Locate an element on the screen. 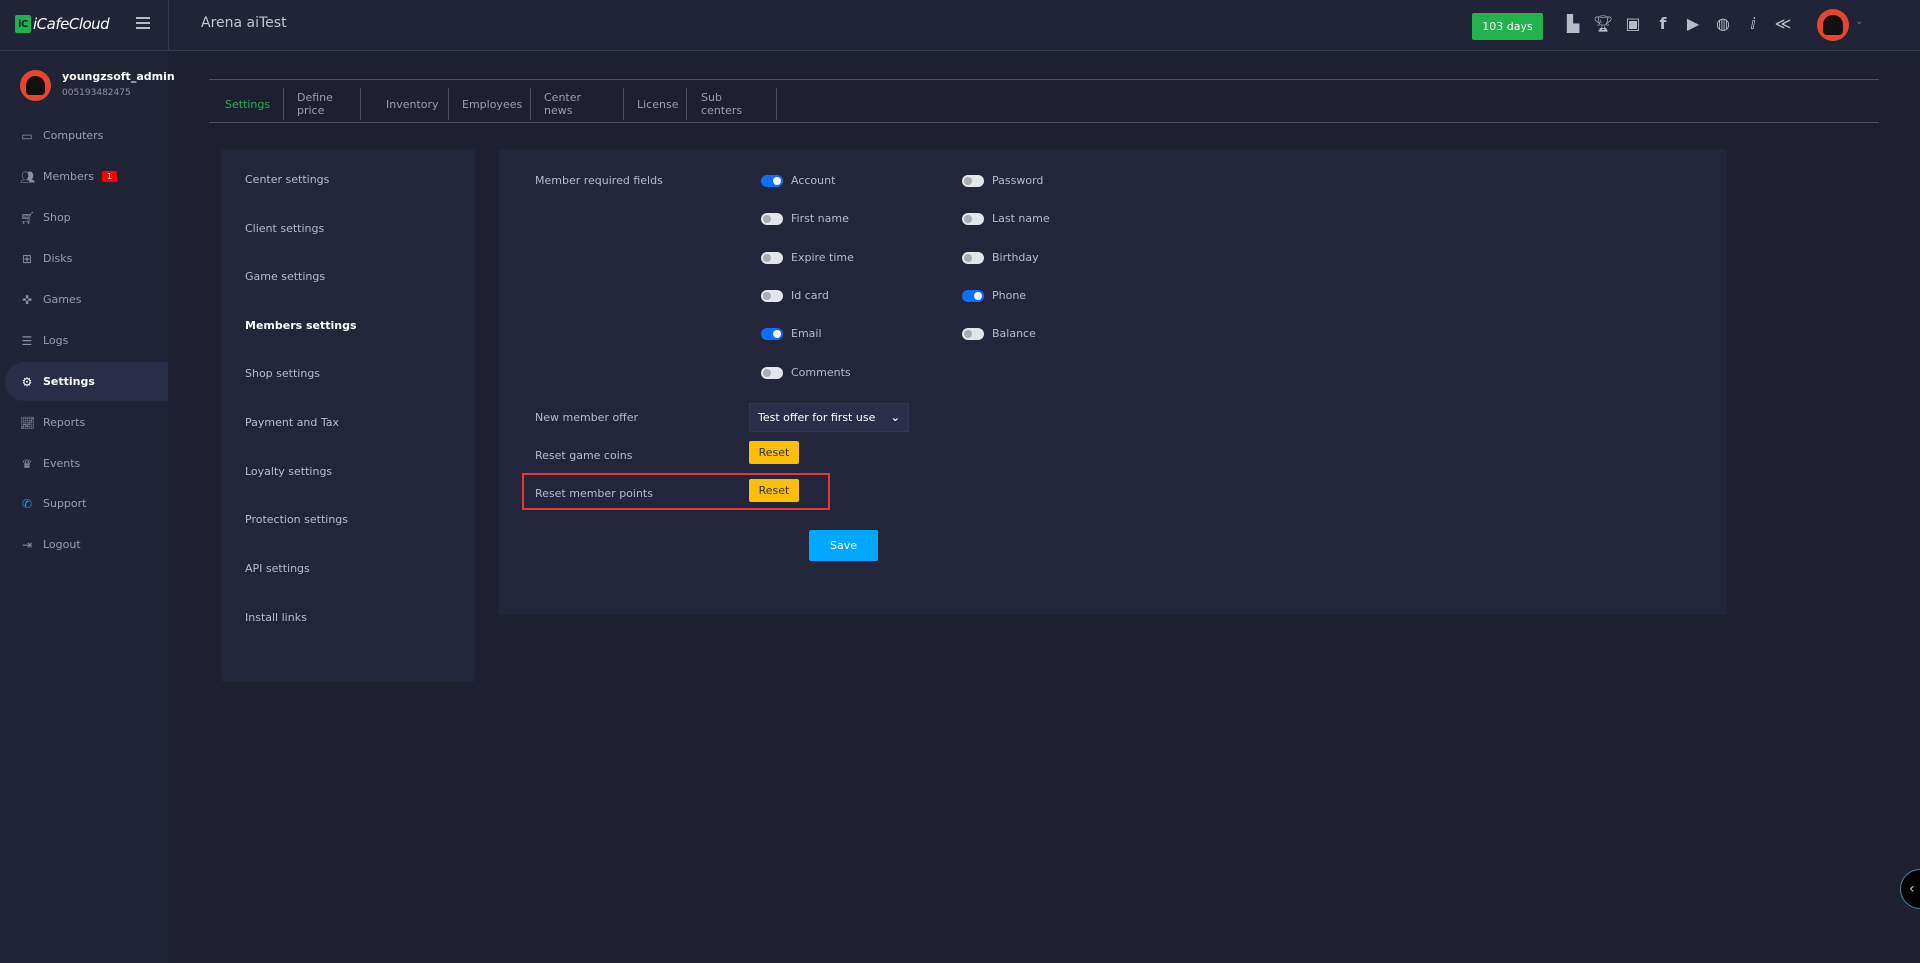 This screenshot has height=963, width=1920. menu-game-settings: Game settings is located at coordinates (285, 276).